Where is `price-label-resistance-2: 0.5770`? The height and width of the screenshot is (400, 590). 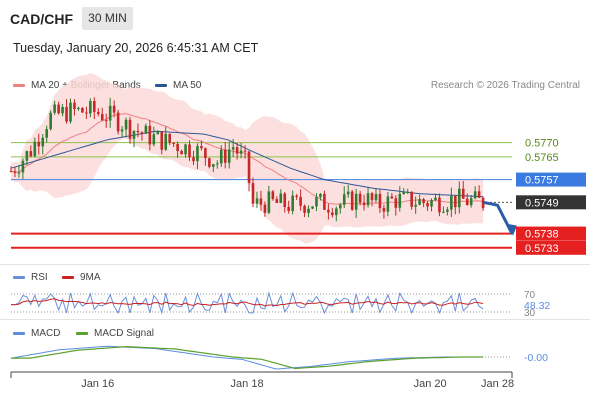 price-label-resistance-2: 0.5770 is located at coordinates (542, 144).